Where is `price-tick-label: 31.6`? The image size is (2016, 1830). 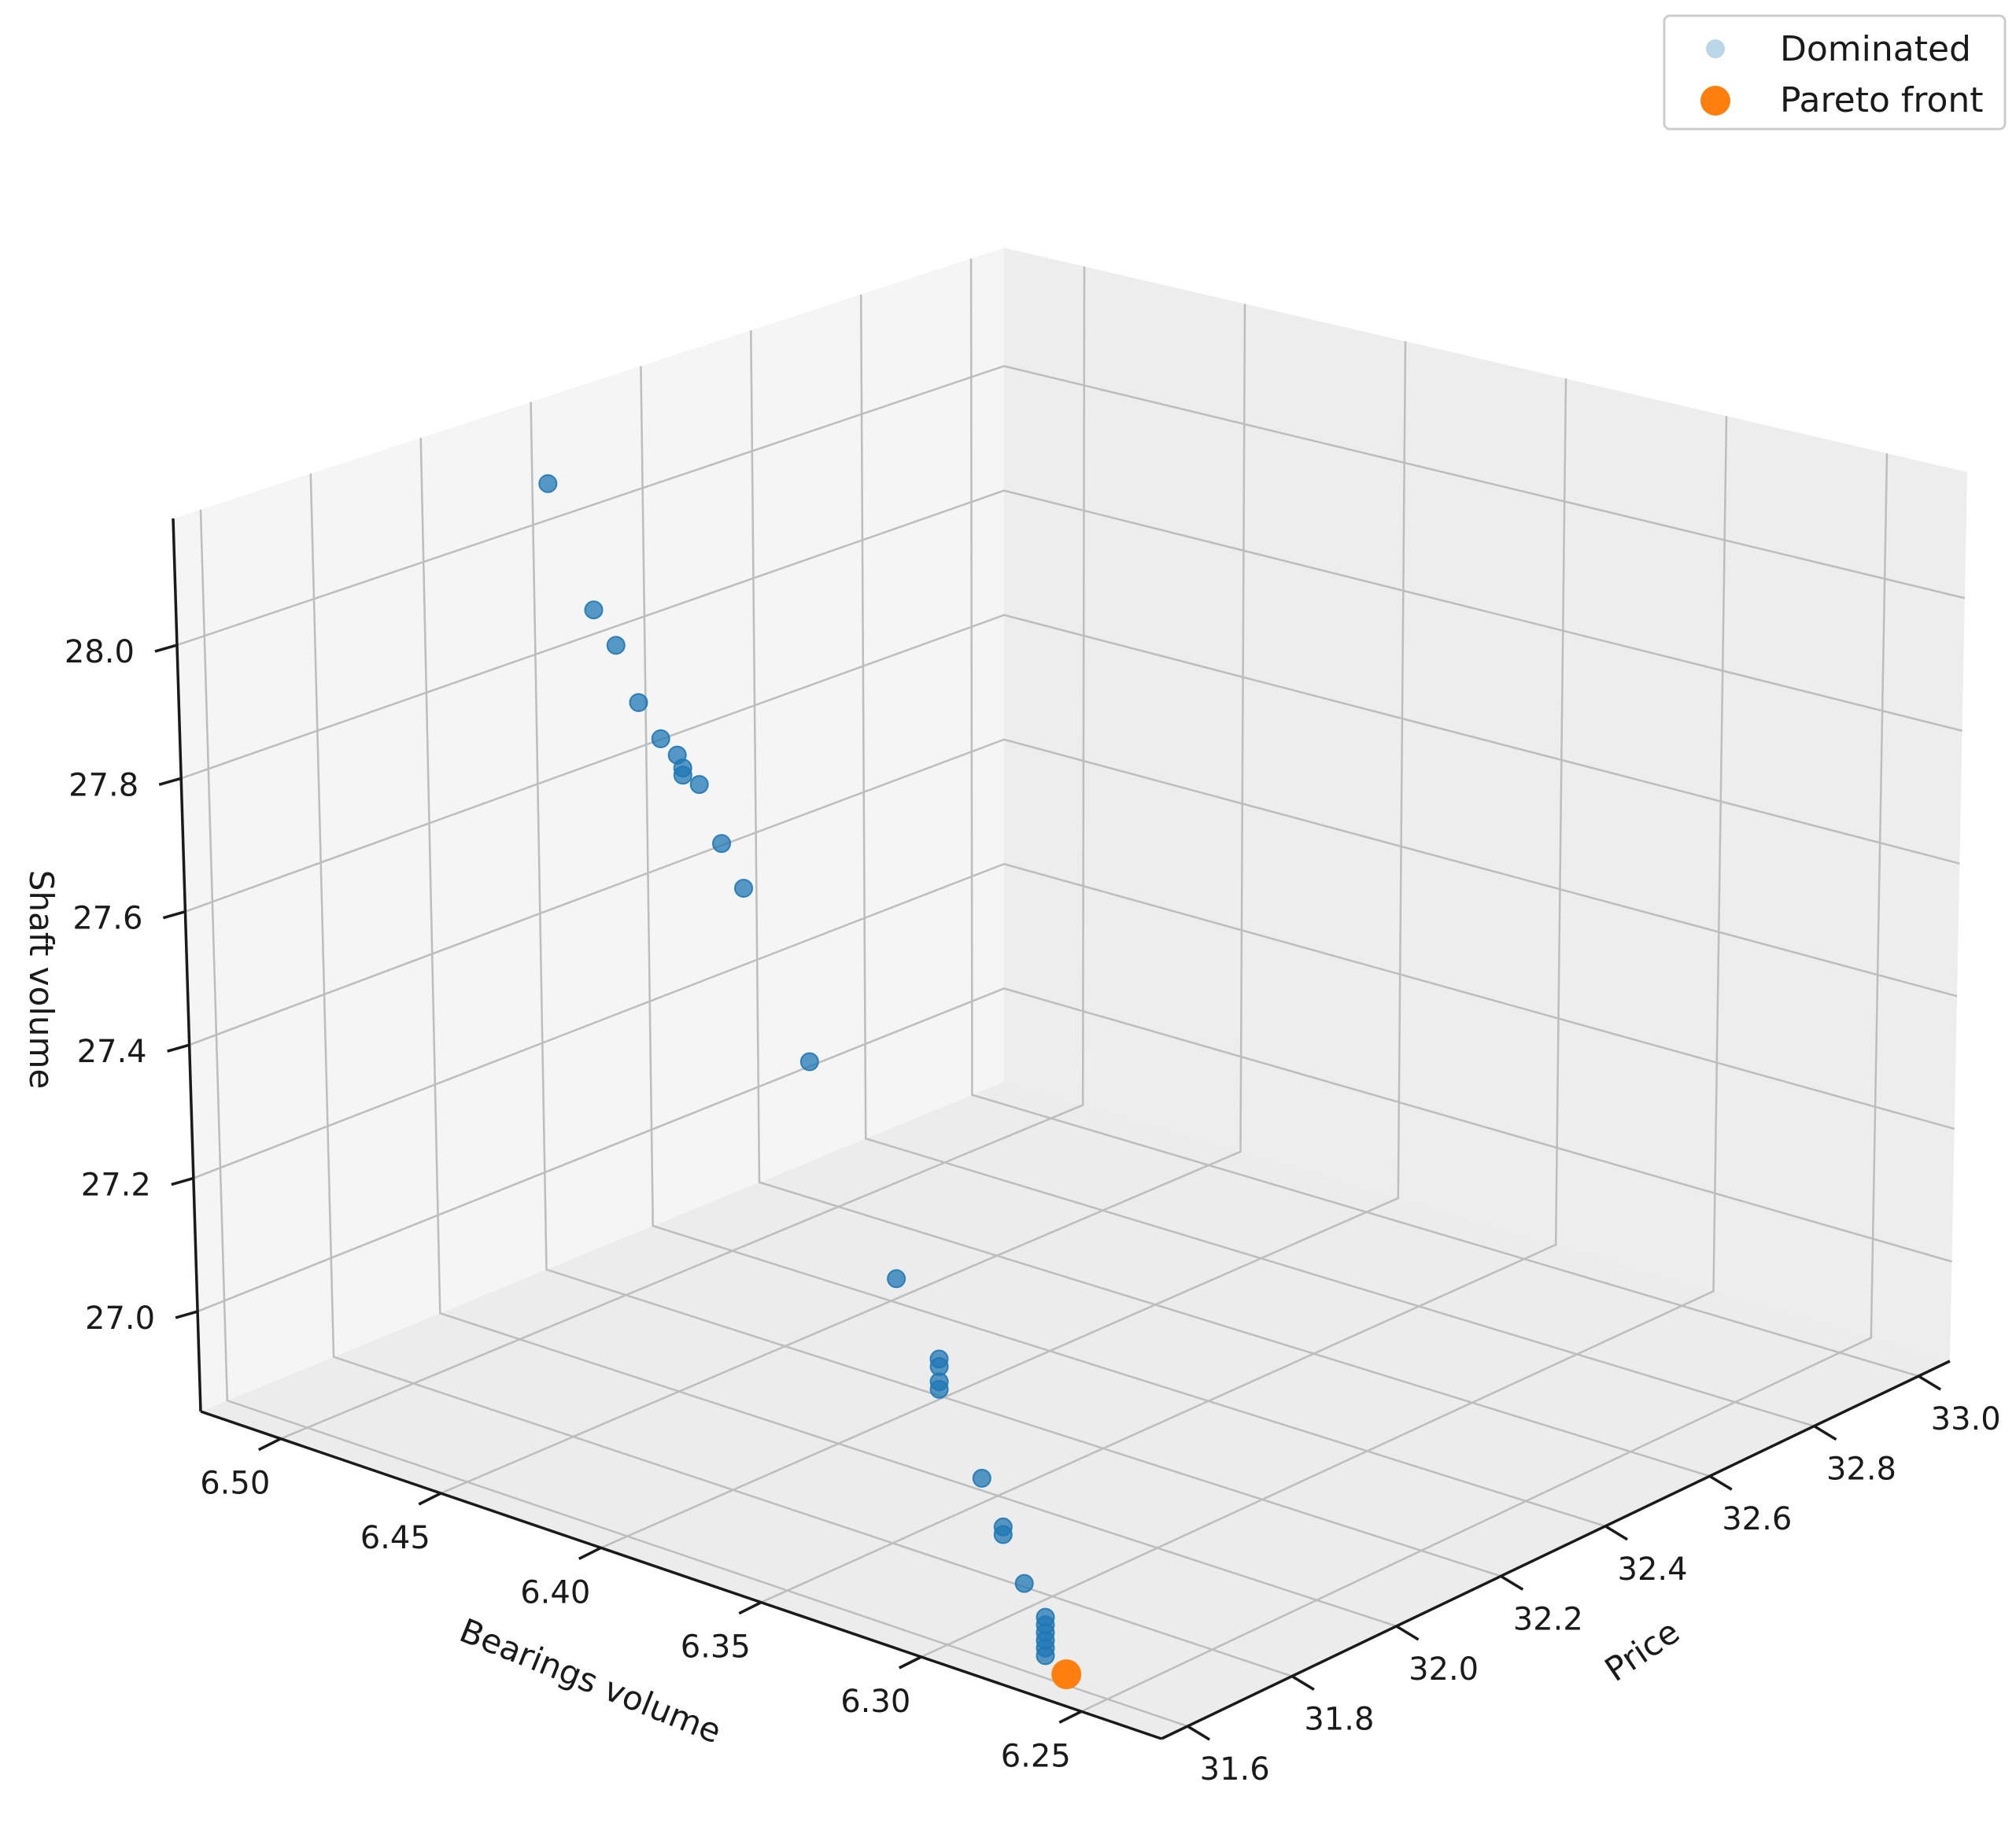
price-tick-label: 31.6 is located at coordinates (1235, 1769).